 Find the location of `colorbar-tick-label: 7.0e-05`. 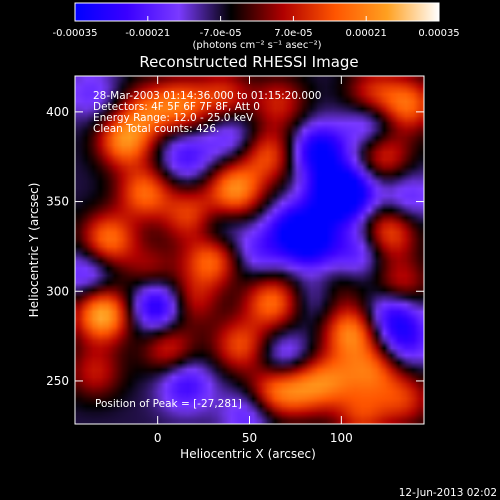

colorbar-tick-label: 7.0e-05 is located at coordinates (293, 33).